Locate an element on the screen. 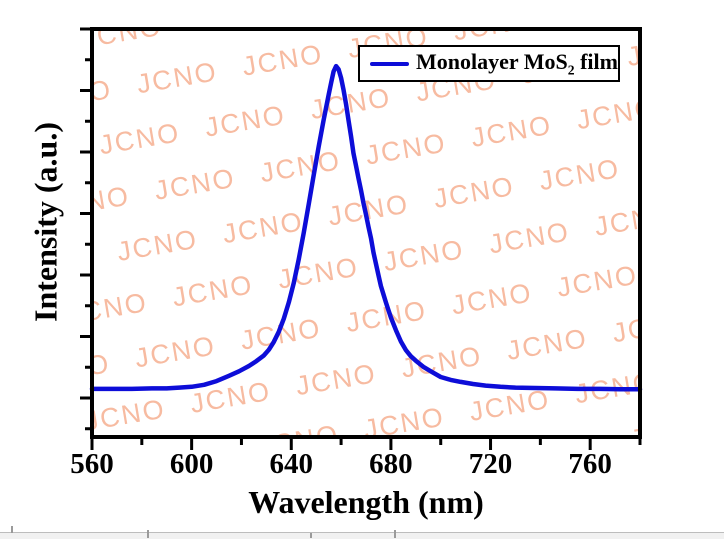 Image resolution: width=724 pixels, height=539 pixels. x-tick-label: 560 is located at coordinates (92, 464).